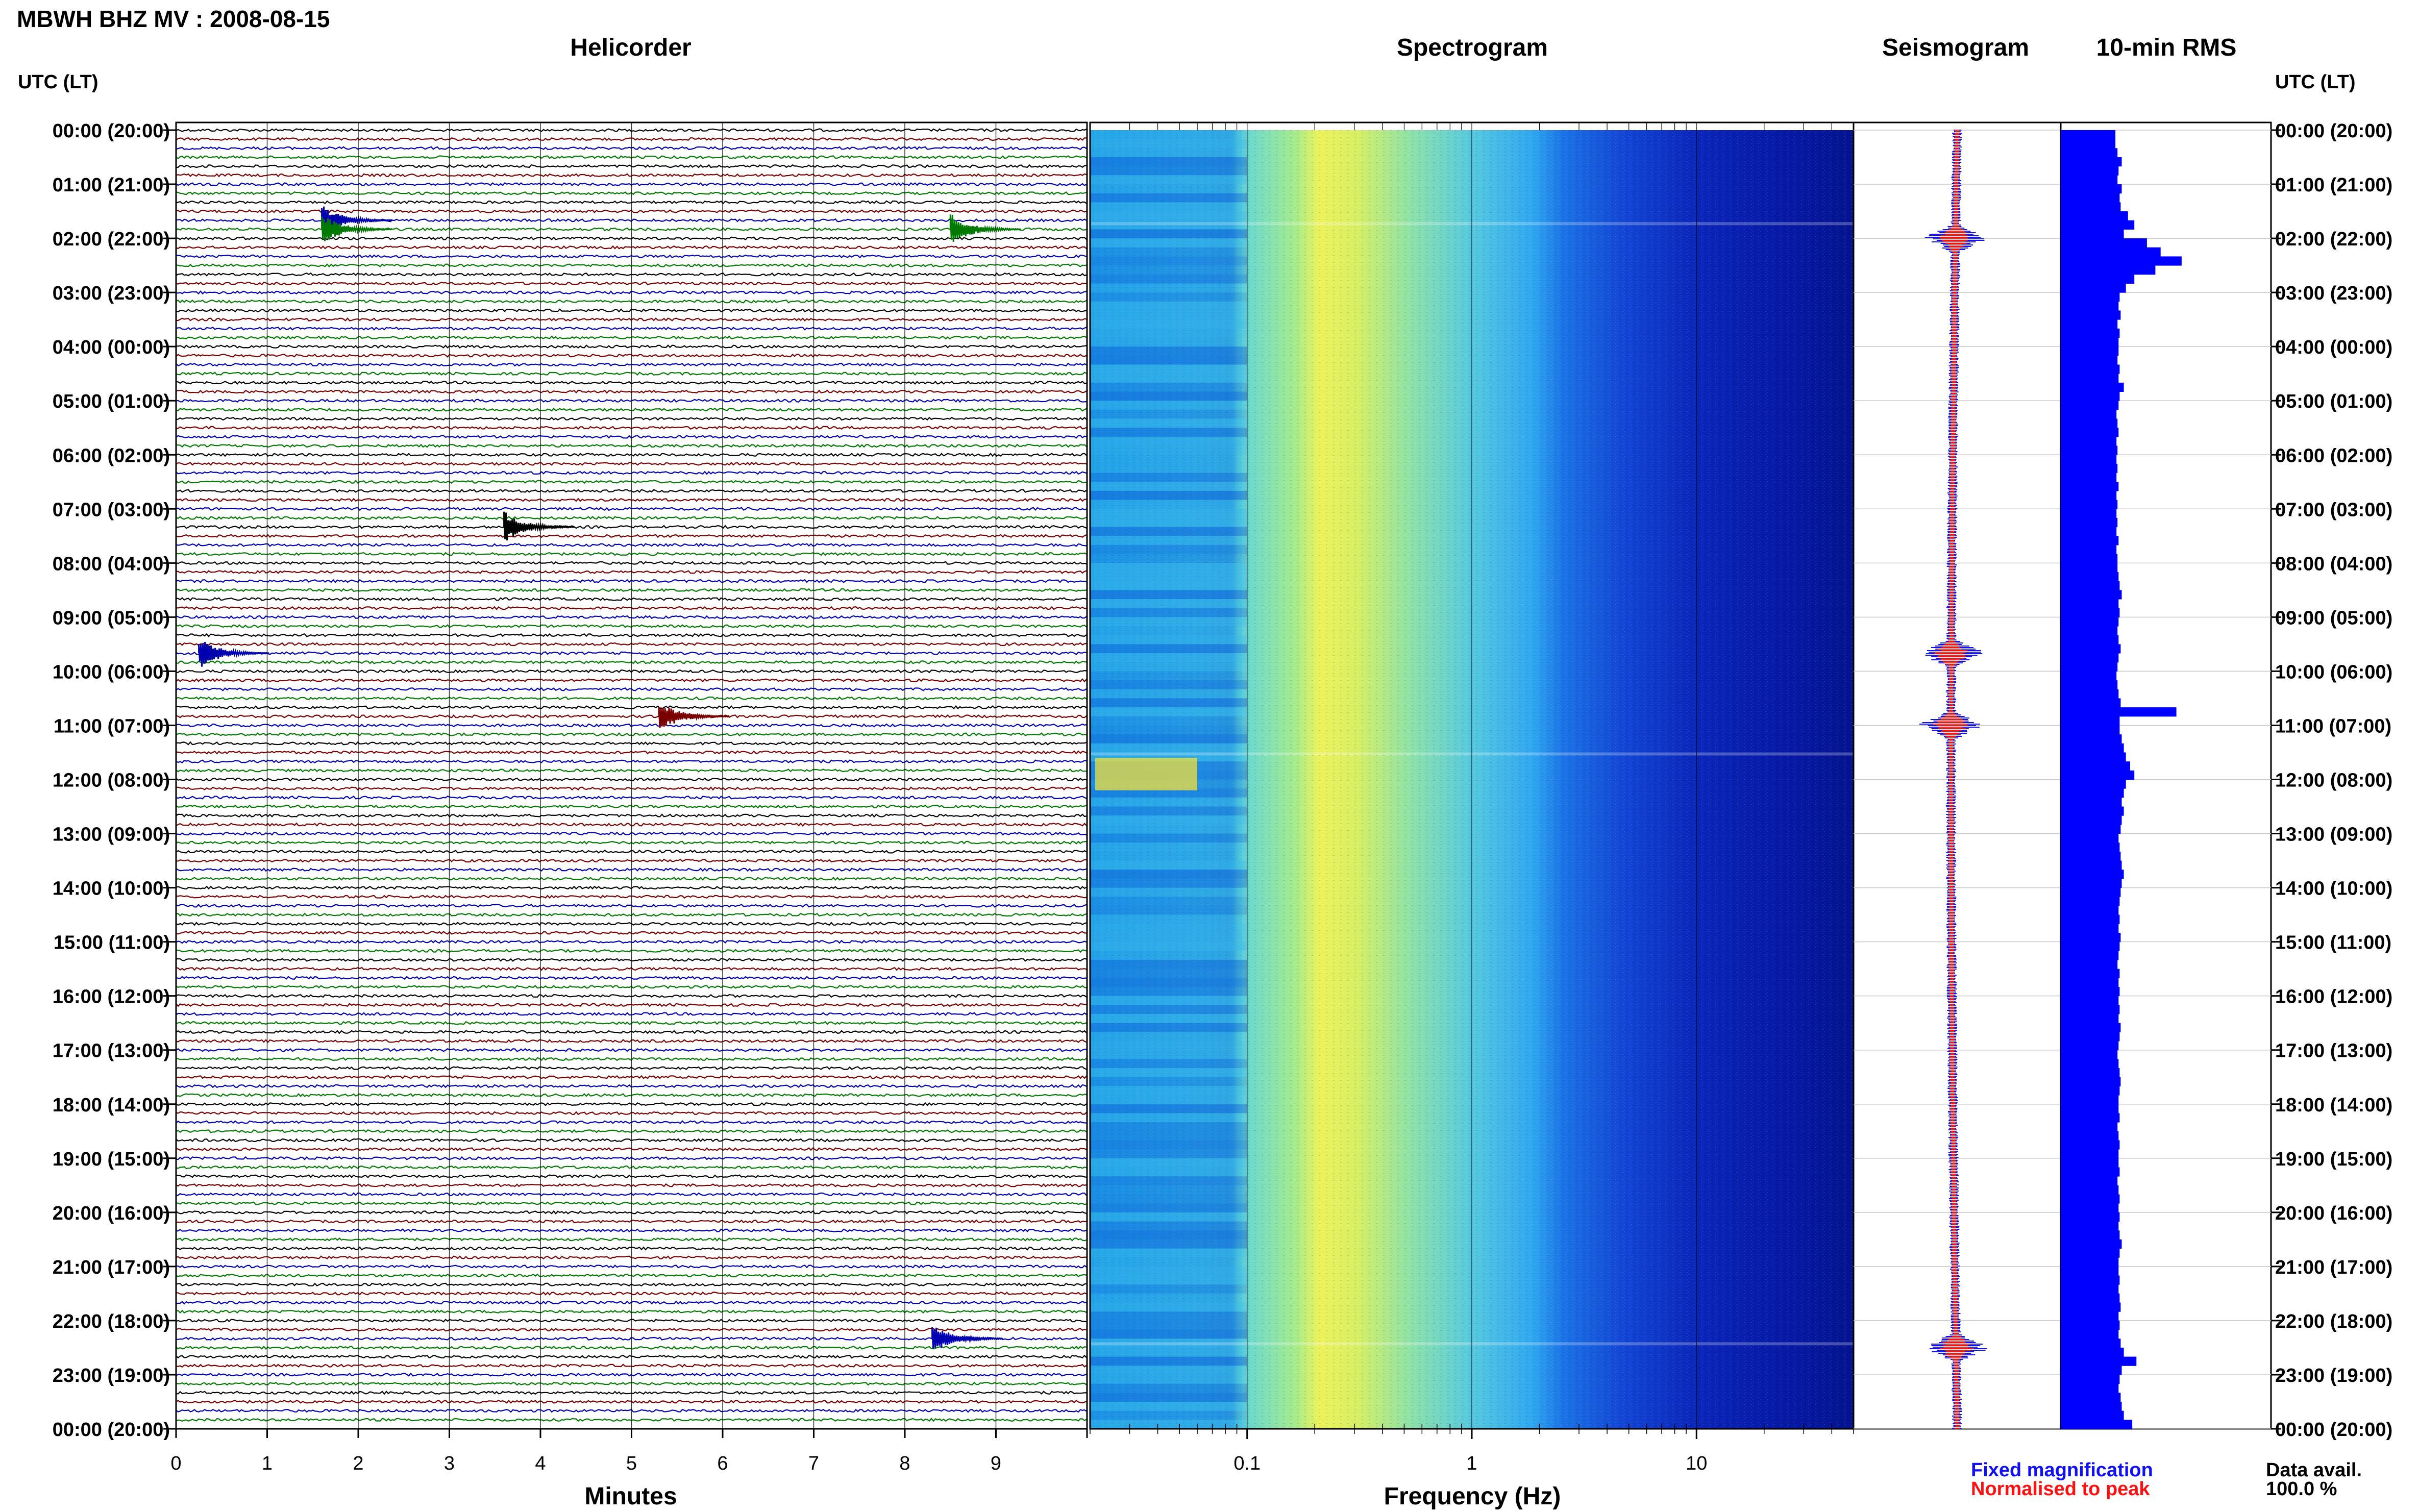  I want to click on helicorder-event, so click(234, 654).